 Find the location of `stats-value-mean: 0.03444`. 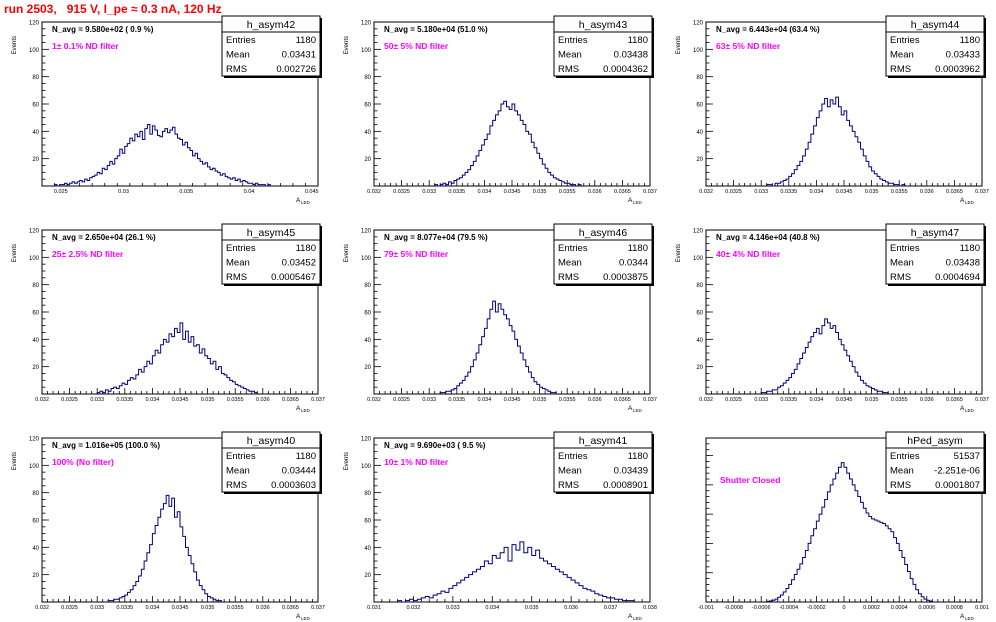

stats-value-mean: 0.03444 is located at coordinates (299, 471).